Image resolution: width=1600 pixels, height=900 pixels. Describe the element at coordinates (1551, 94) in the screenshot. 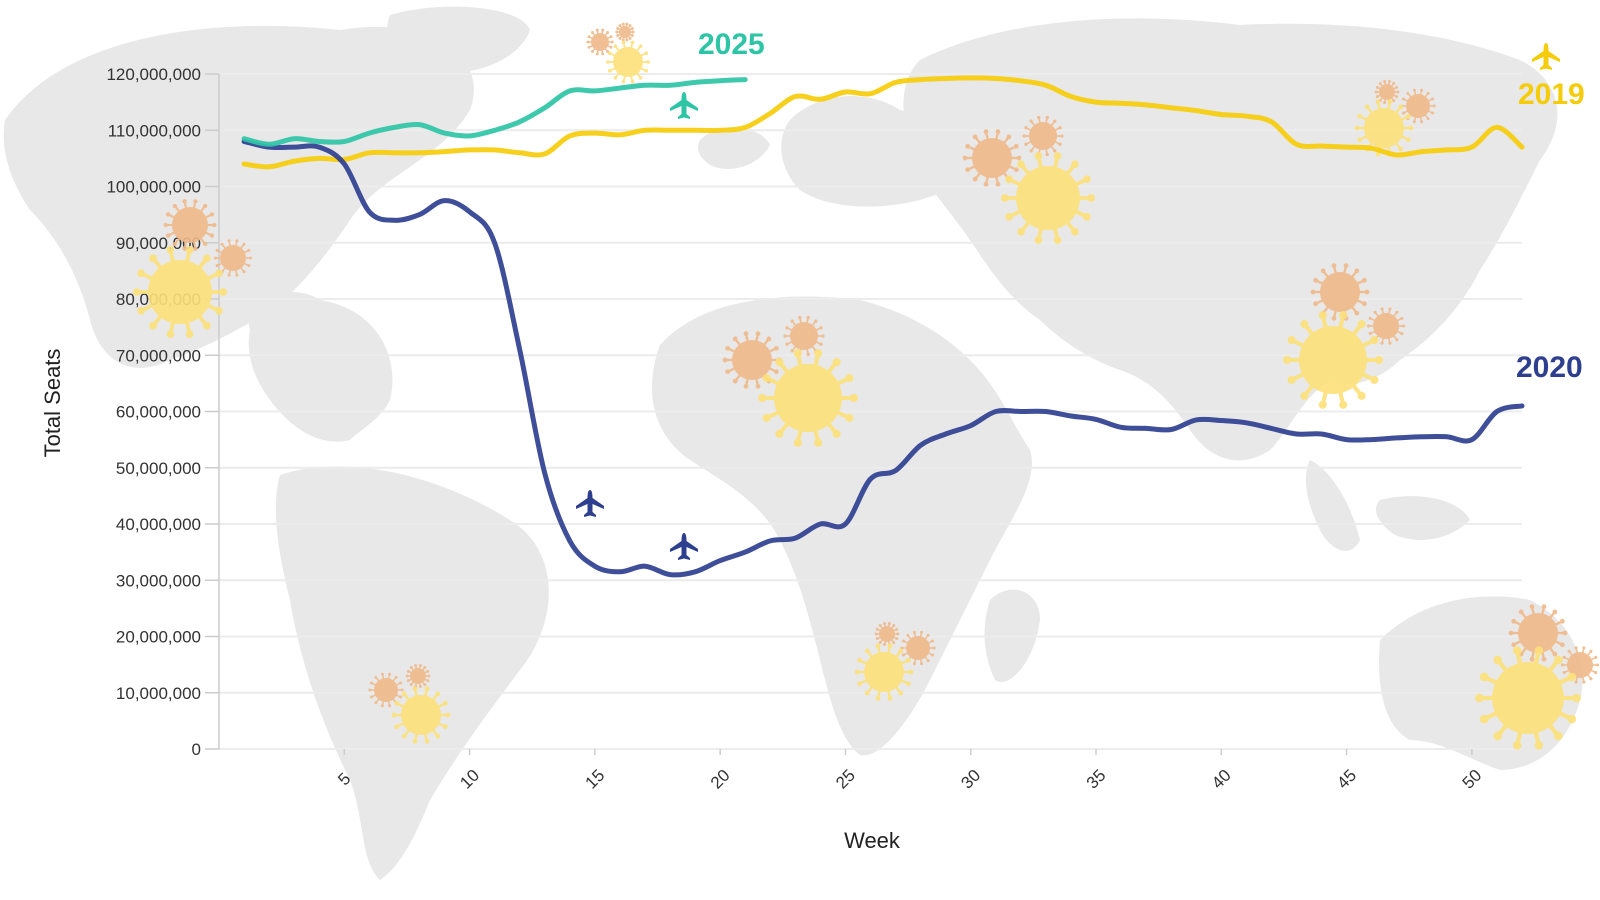

I see `series-label-2019: 2019` at that location.